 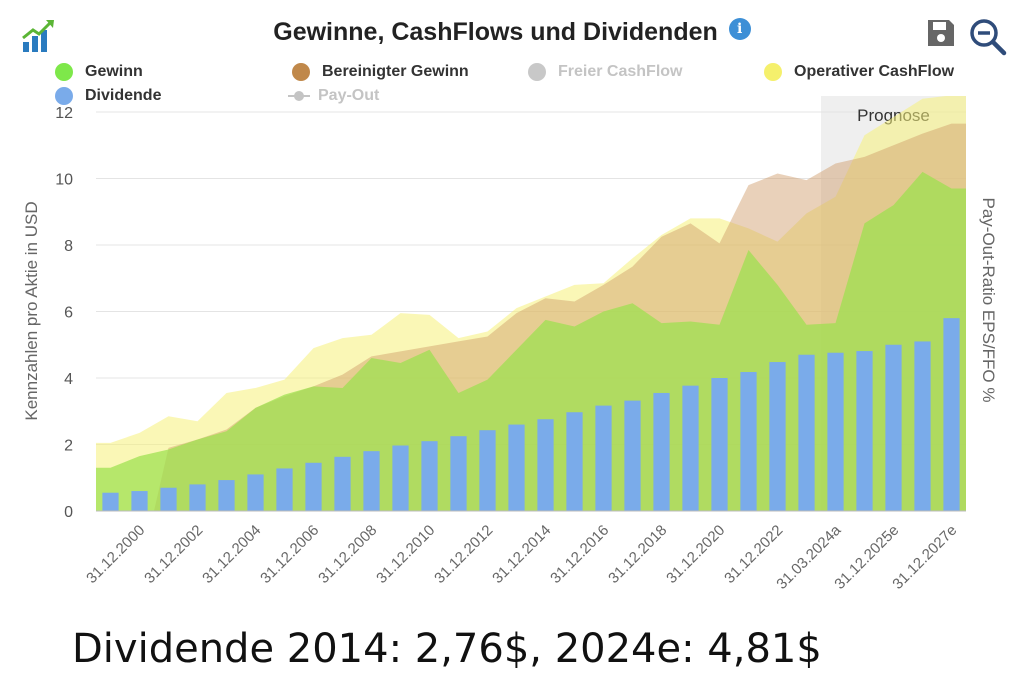 What do you see at coordinates (405, 554) in the screenshot?
I see `x-tick-label: 31.12.2010` at bounding box center [405, 554].